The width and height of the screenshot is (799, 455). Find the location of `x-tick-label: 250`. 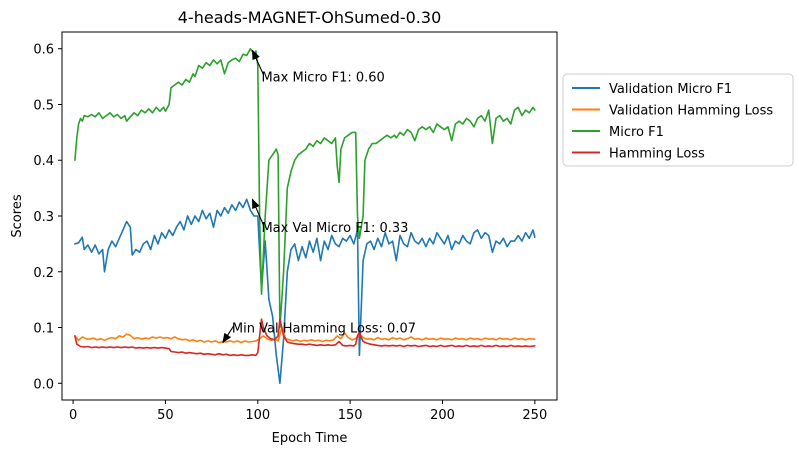

x-tick-label: 250 is located at coordinates (534, 415).